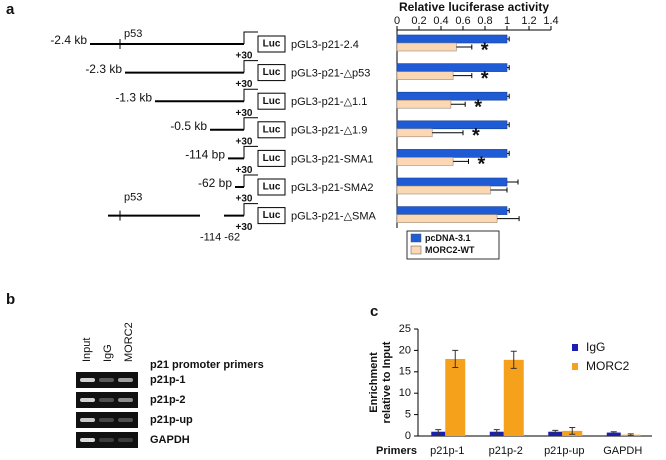  Describe the element at coordinates (474, 7) in the screenshot. I see `axis-title: Relative luciferase activity` at that location.